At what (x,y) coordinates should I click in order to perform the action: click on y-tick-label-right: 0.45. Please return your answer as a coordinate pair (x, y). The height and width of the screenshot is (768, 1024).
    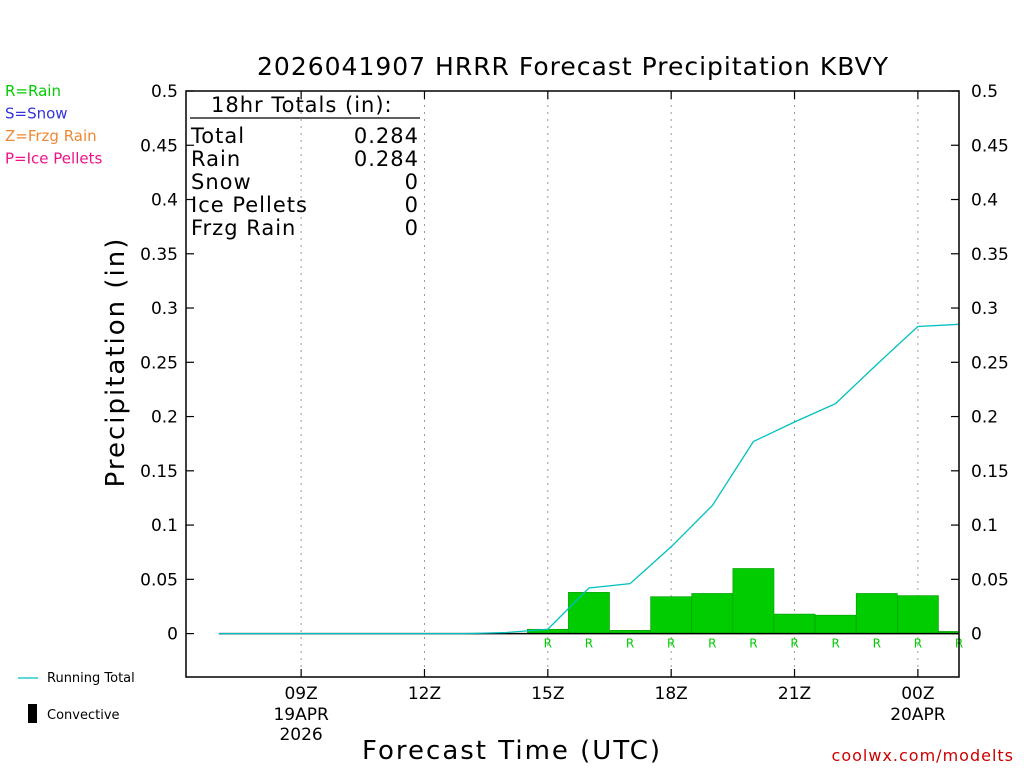
    Looking at the image, I should click on (990, 146).